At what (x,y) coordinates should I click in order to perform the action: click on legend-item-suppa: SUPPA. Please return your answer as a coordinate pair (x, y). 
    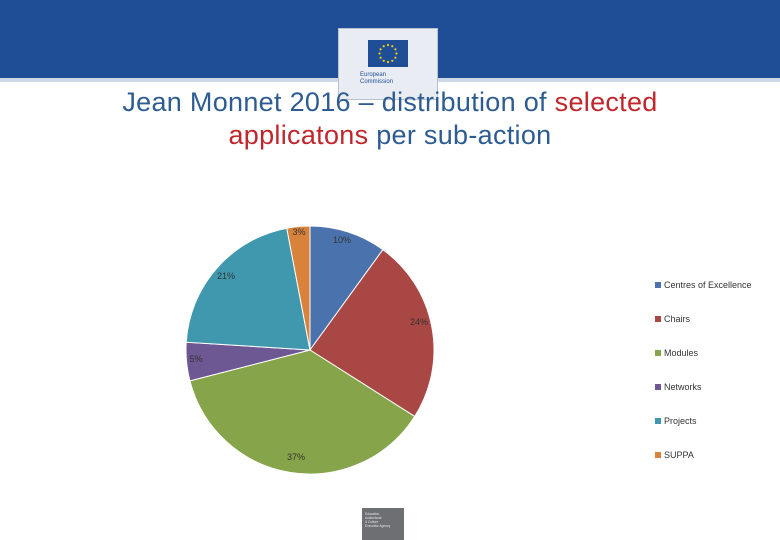
    Looking at the image, I should click on (674, 455).